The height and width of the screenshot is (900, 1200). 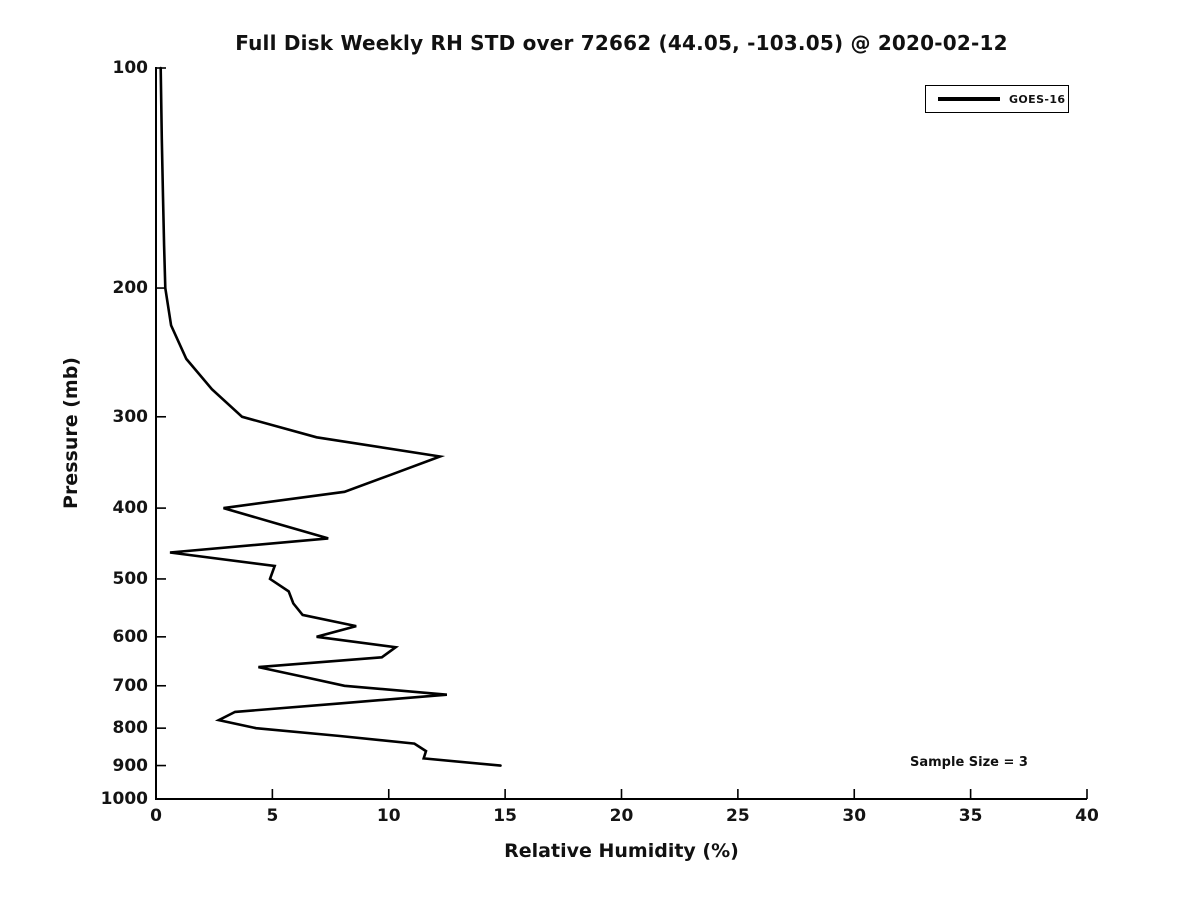 What do you see at coordinates (130, 68) in the screenshot?
I see `y-tick-label: 100` at bounding box center [130, 68].